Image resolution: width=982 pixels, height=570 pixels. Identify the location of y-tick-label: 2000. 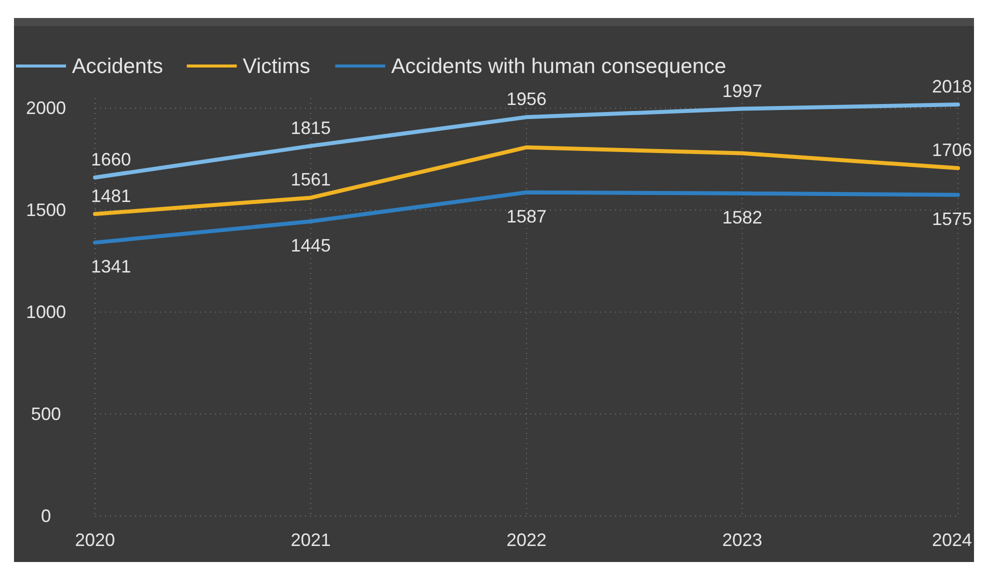
(46, 108).